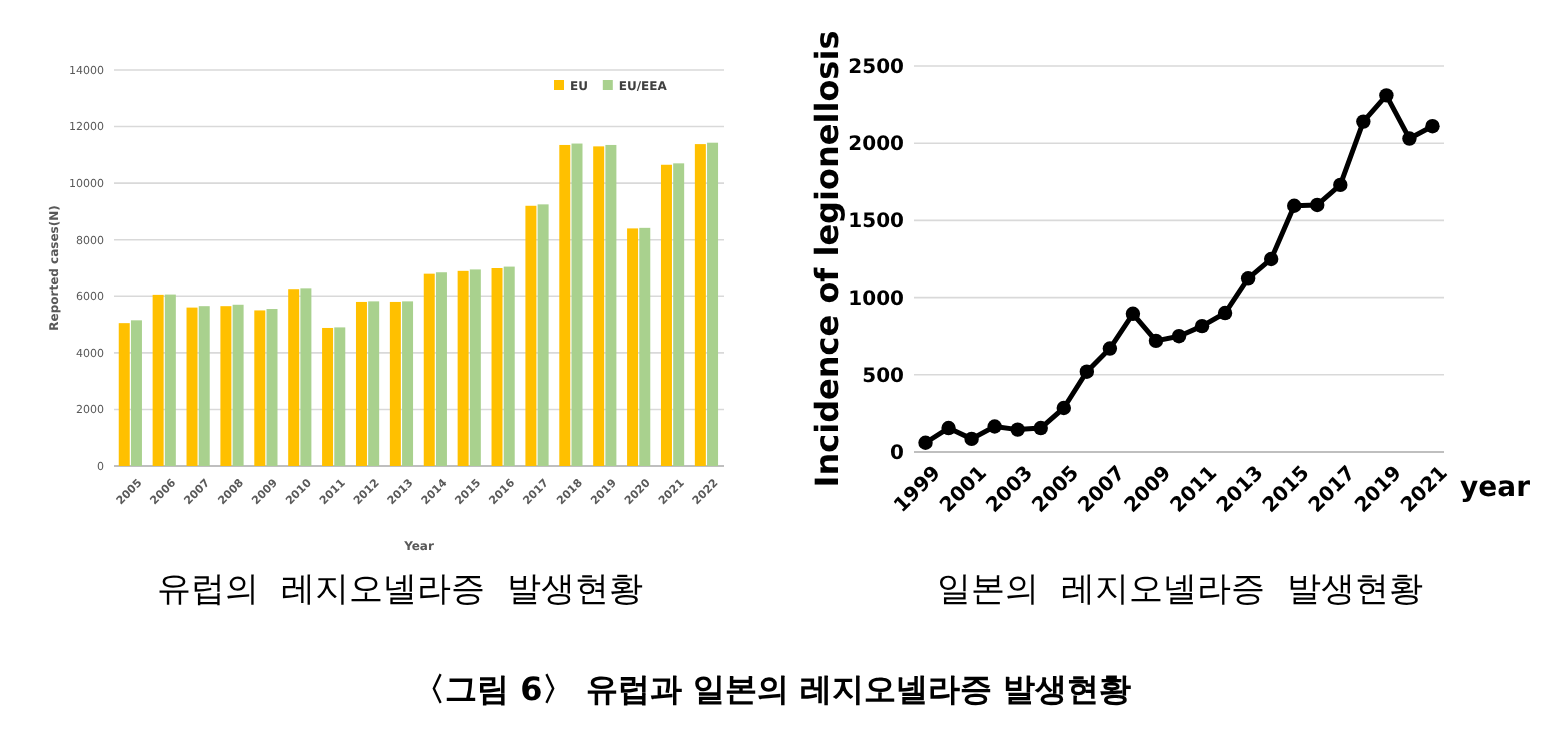  I want to click on y-tick-label: 2500, so click(876, 68).